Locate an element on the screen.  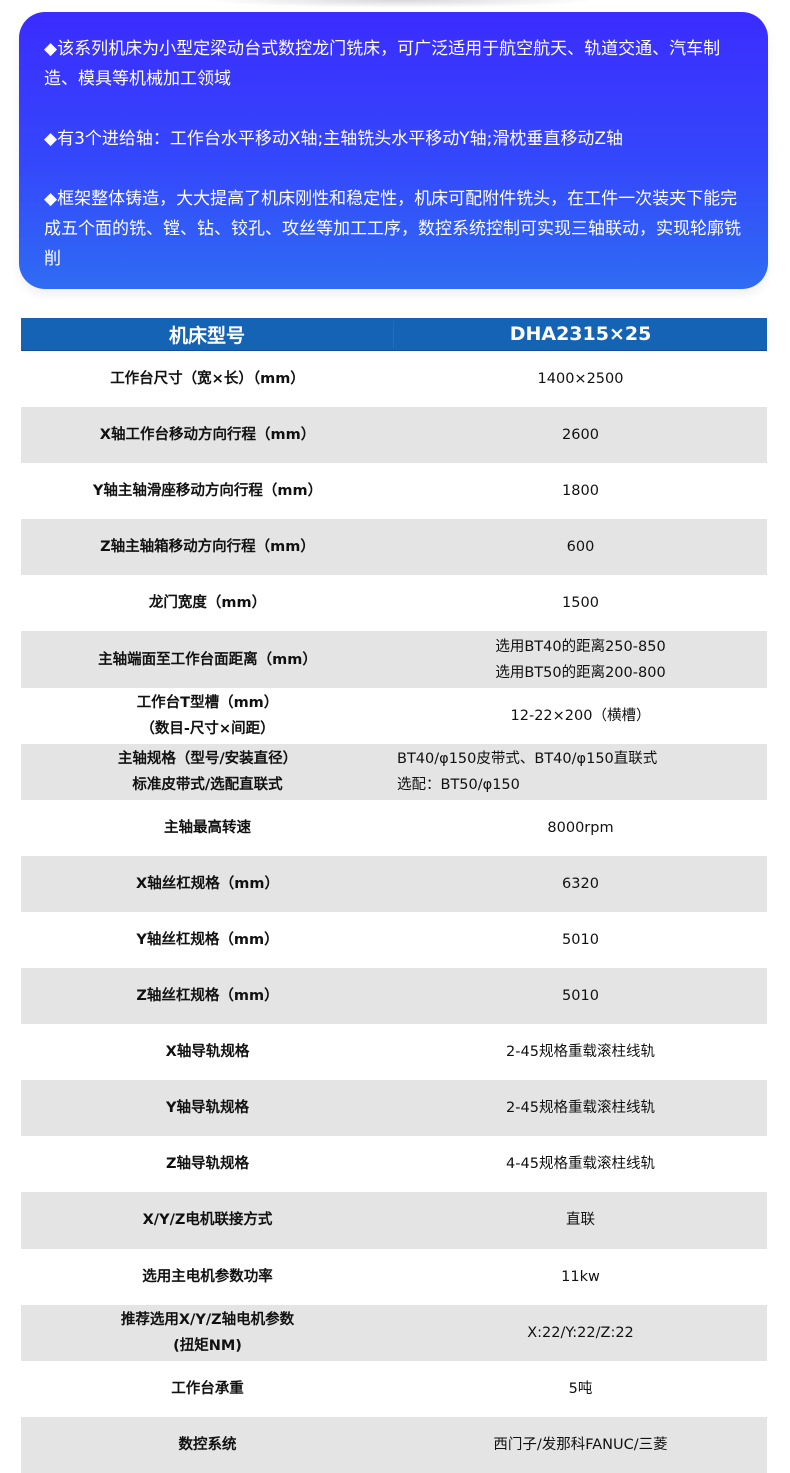
spec-label: Z轴主轴箱移动方向行程（mm） is located at coordinates (207, 547).